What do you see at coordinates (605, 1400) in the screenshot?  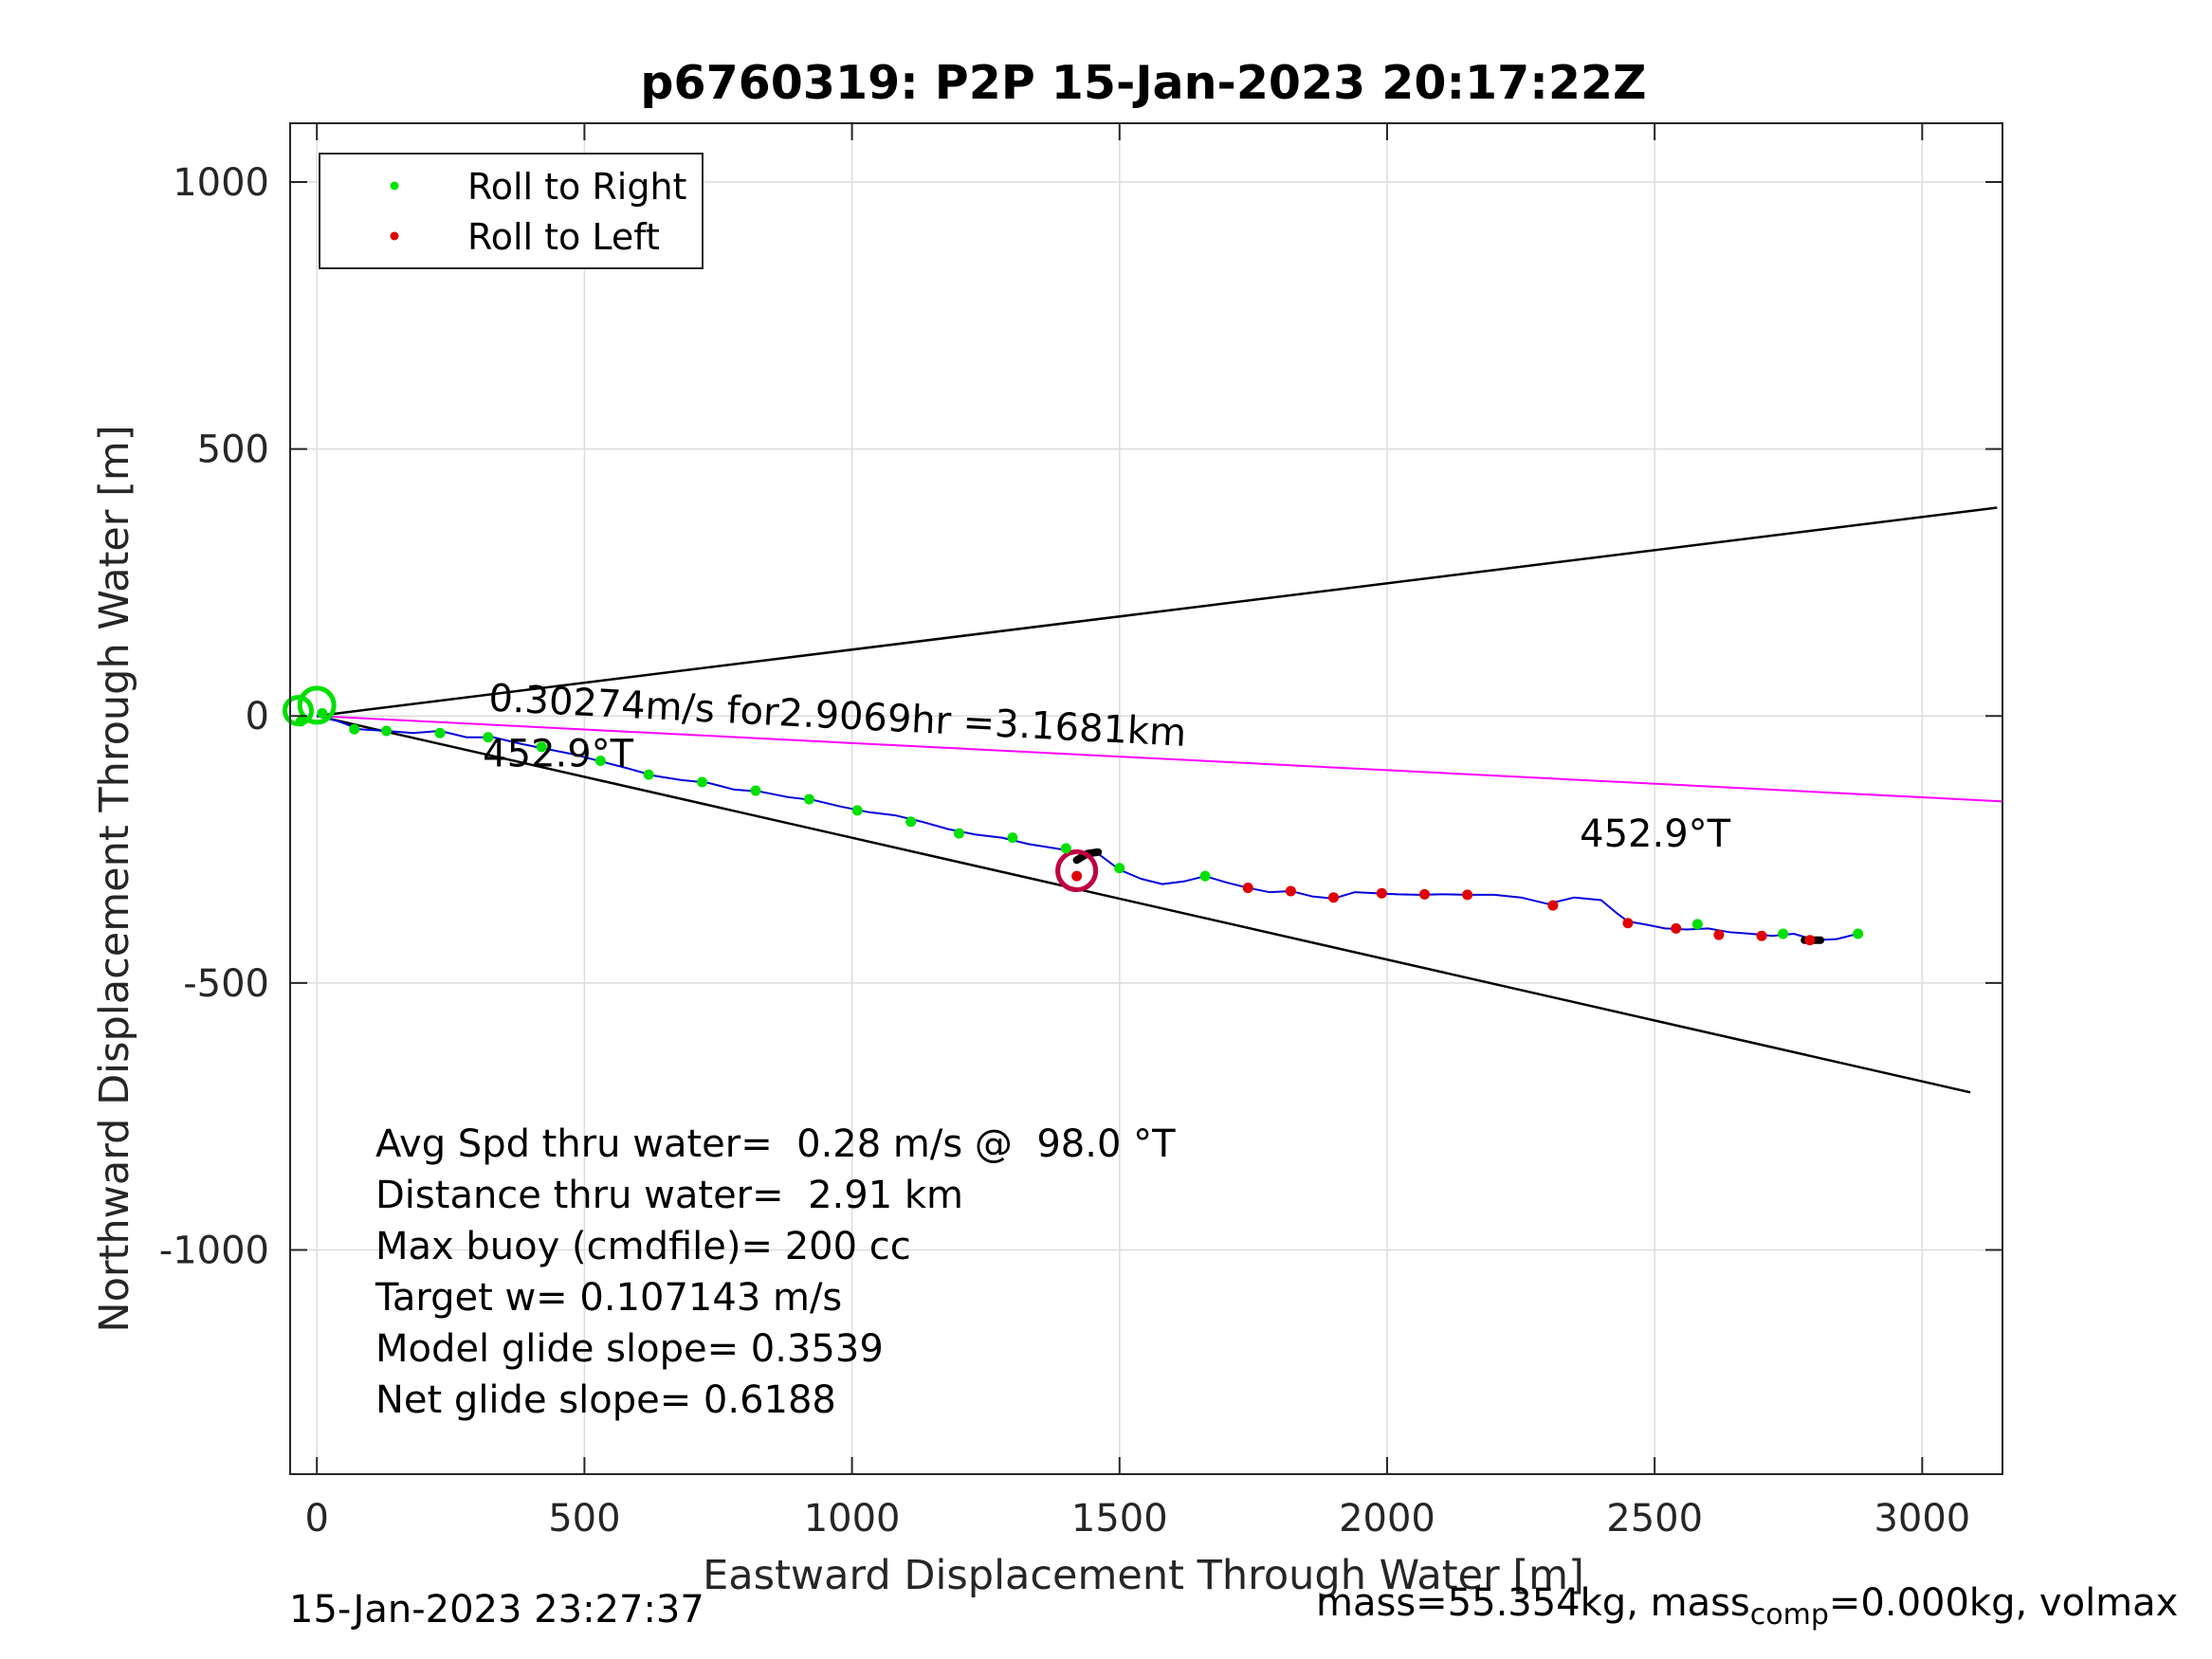 I see `stats-line: Net glide slope= 0.6188` at bounding box center [605, 1400].